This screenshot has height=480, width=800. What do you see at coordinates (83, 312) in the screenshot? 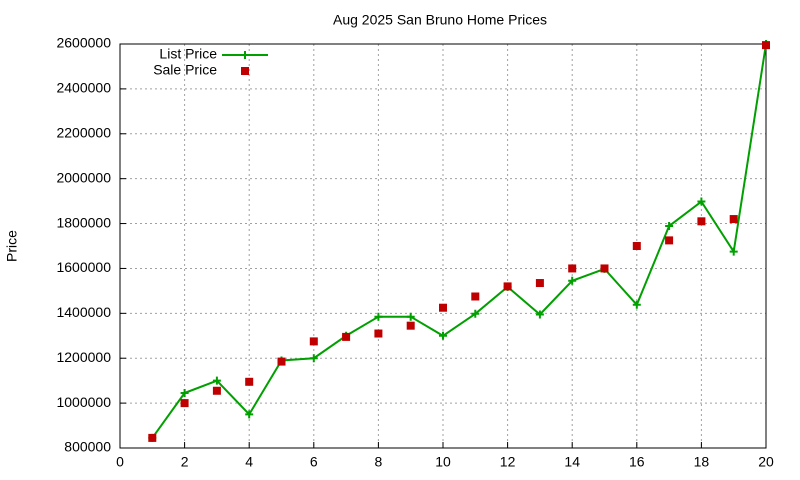
I see `y-tick-label: 1400000` at bounding box center [83, 312].